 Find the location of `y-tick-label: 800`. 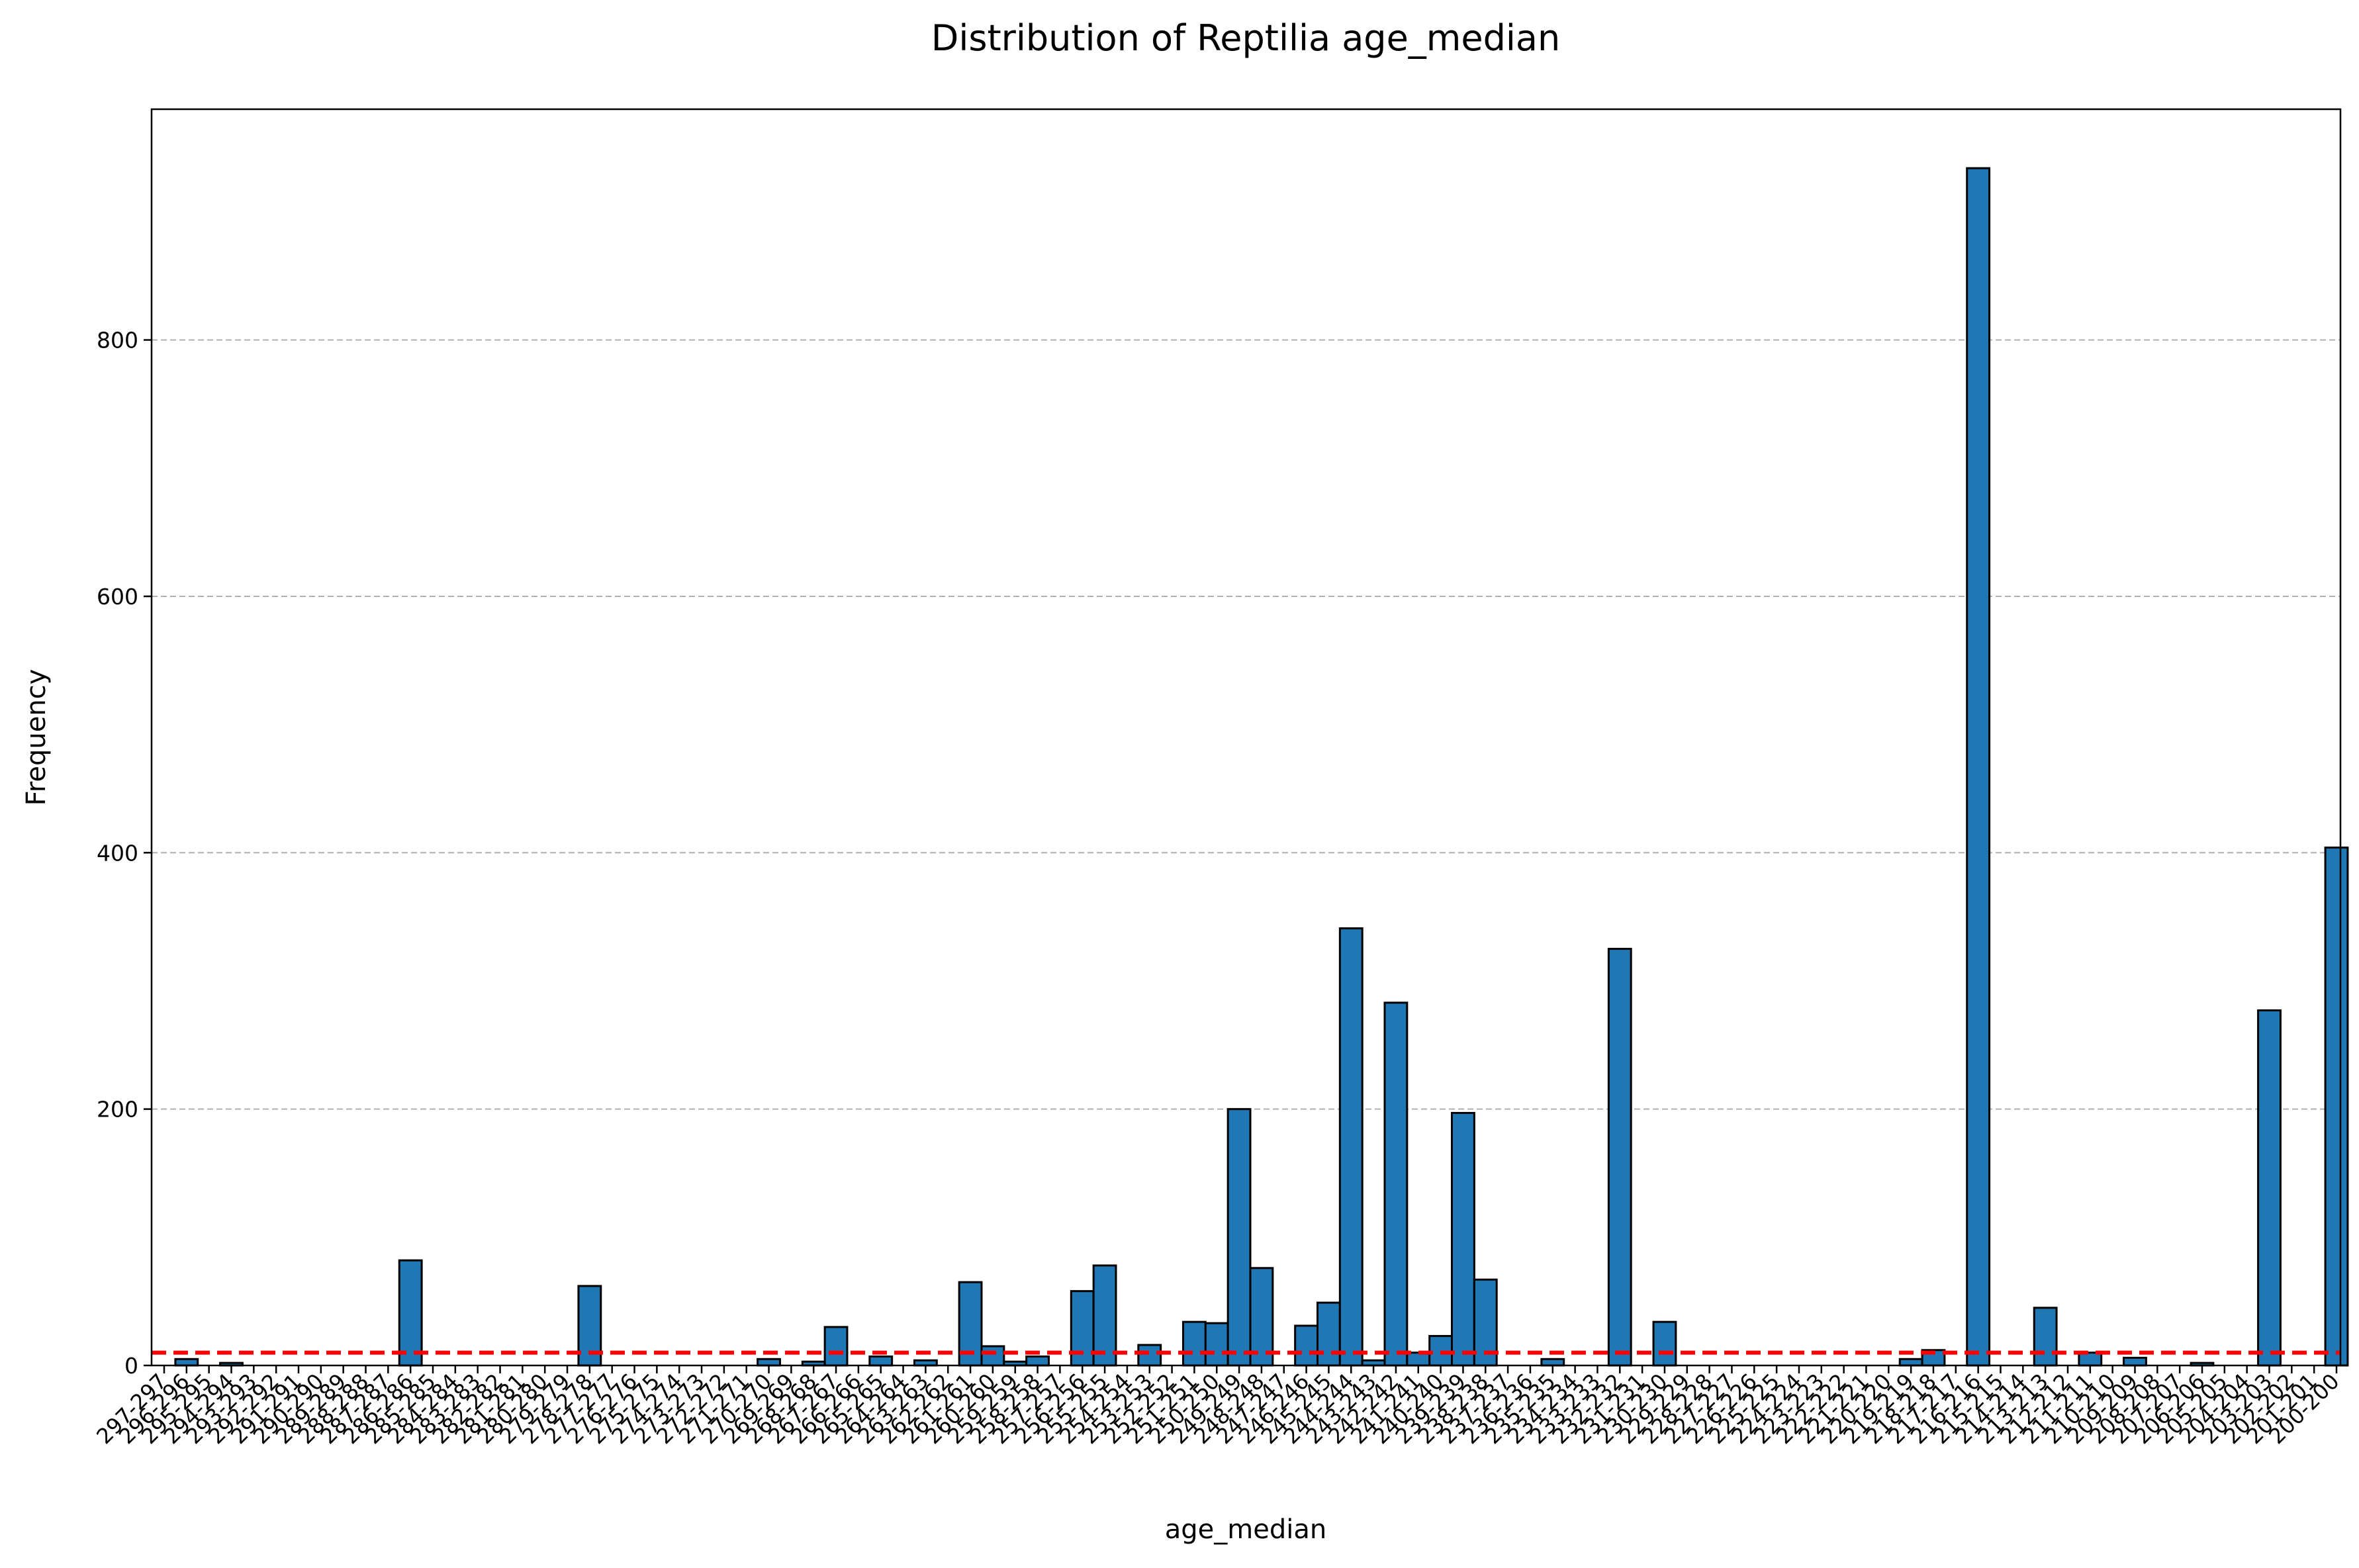

y-tick-label: 800 is located at coordinates (117, 340).